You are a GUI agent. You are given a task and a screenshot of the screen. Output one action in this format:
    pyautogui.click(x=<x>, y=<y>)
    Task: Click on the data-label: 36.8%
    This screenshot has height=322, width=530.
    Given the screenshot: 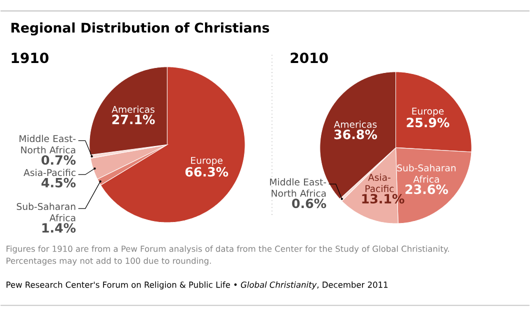 What is the action you would take?
    pyautogui.click(x=356, y=134)
    